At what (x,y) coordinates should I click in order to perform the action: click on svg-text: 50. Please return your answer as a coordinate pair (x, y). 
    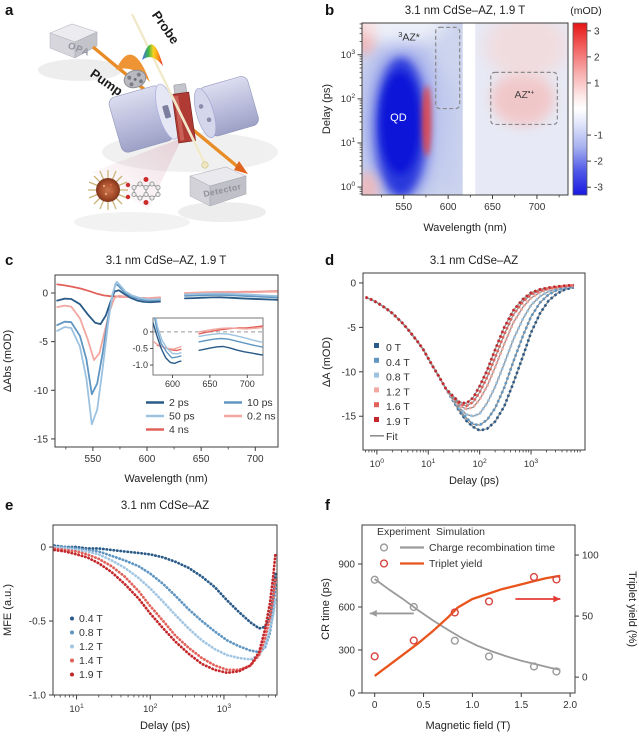
    Looking at the image, I should click on (588, 617).